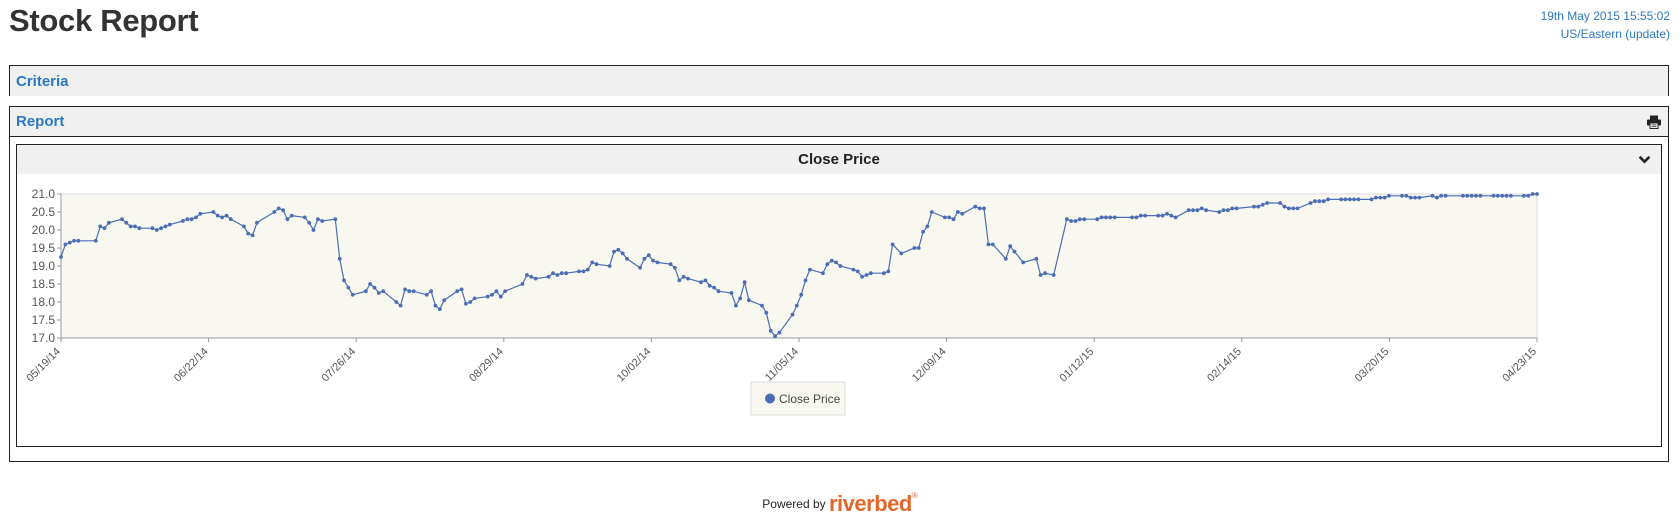 The width and height of the screenshot is (1680, 523). What do you see at coordinates (1654, 122) in the screenshot?
I see `print-icon` at bounding box center [1654, 122].